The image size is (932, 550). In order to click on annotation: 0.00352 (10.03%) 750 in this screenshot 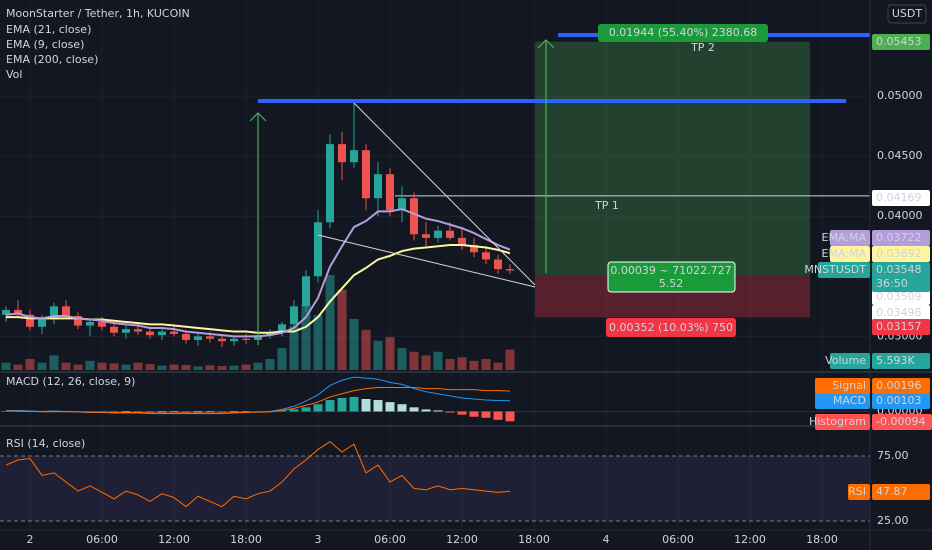, I will do `click(671, 327)`.